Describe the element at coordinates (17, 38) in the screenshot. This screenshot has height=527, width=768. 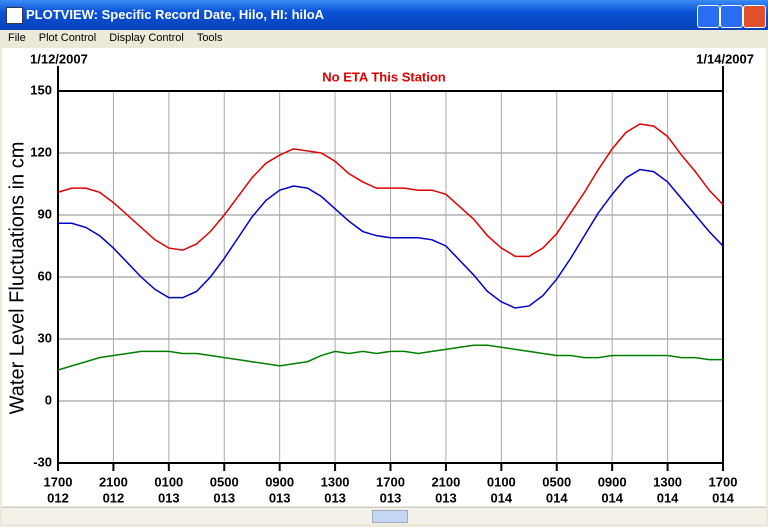
I see `menu-item: File` at that location.